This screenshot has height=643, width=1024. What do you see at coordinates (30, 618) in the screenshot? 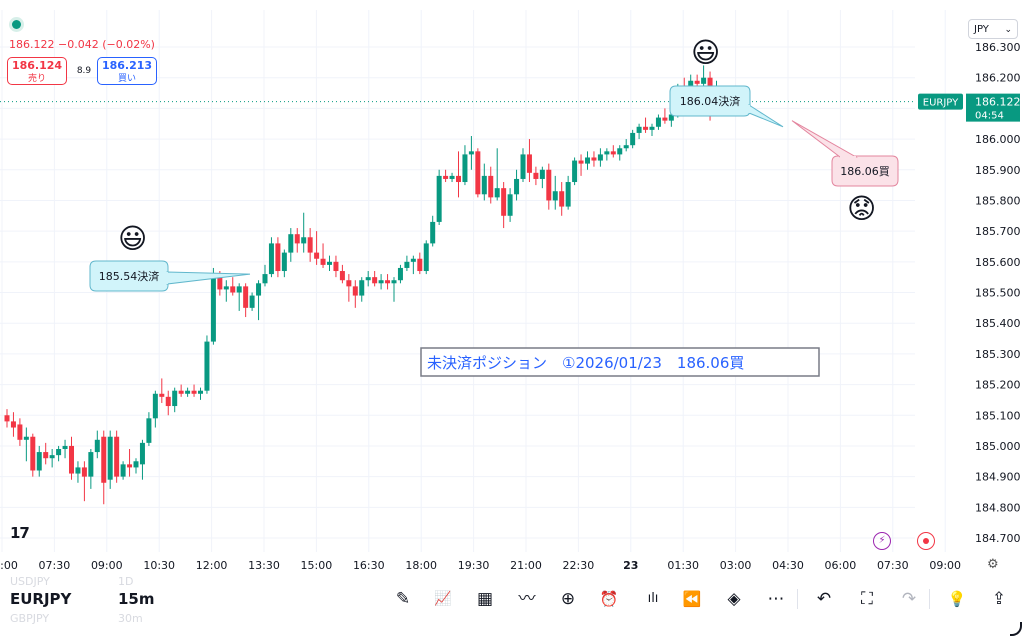
I see `symbol-list-next: GBPJPY` at bounding box center [30, 618].